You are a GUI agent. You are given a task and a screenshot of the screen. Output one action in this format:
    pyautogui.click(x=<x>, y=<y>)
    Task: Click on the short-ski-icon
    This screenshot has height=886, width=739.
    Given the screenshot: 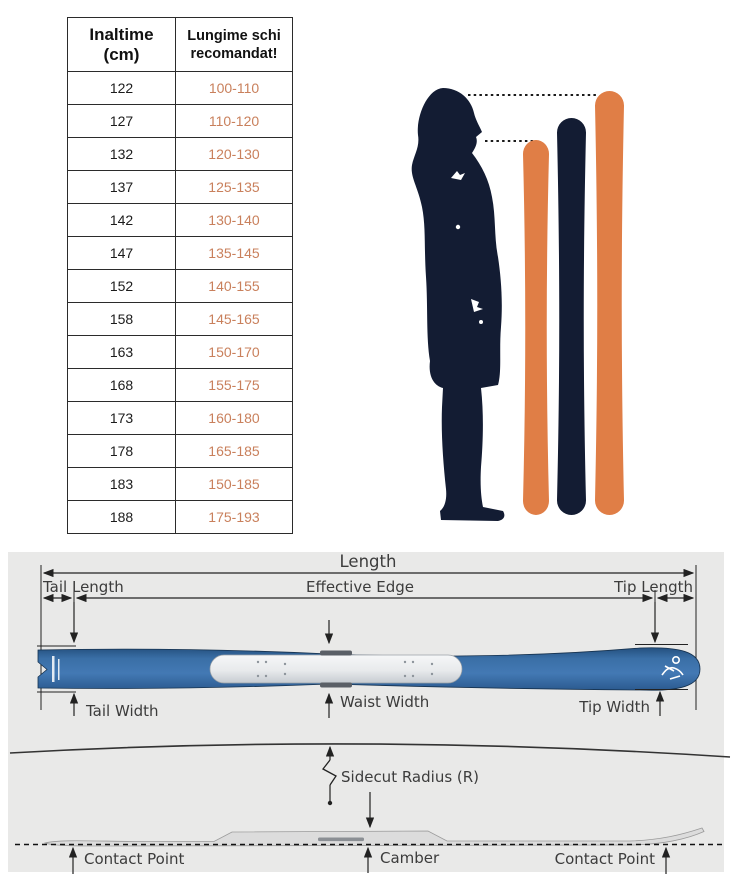 What is the action you would take?
    pyautogui.click(x=536, y=327)
    